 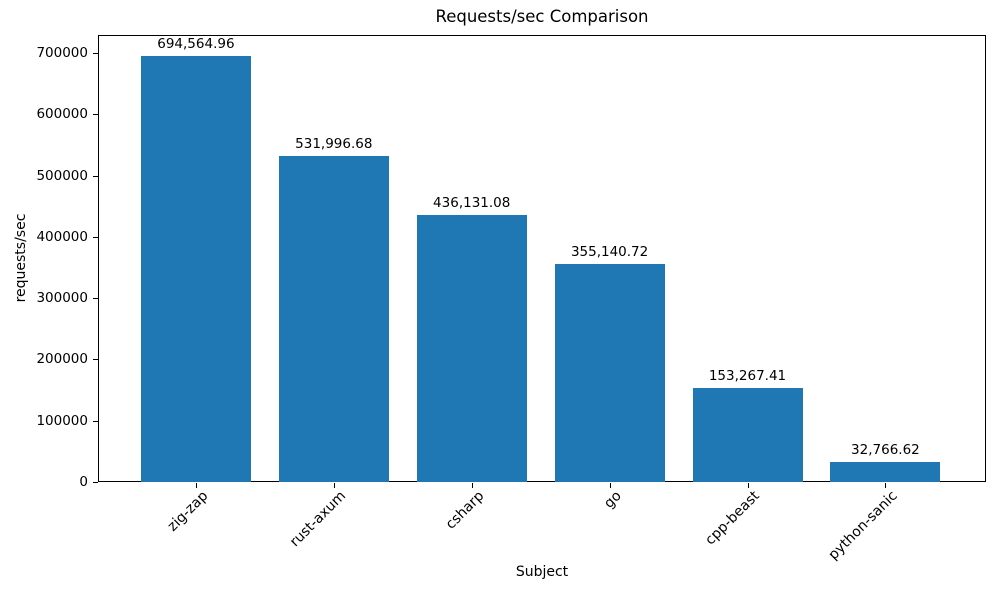 What do you see at coordinates (62, 52) in the screenshot?
I see `y-tick-label: 700000` at bounding box center [62, 52].